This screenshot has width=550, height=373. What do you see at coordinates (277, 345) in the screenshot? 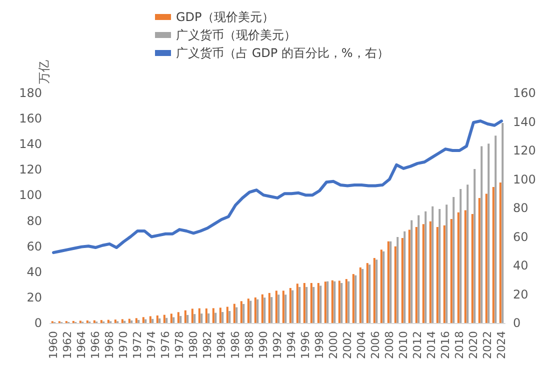
I see `x-tick-label: 1992` at bounding box center [277, 345].